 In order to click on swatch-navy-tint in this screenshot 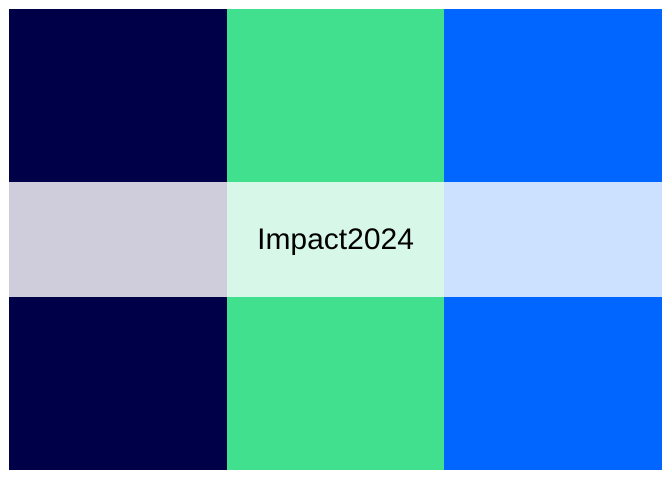, I will do `click(118, 239)`.